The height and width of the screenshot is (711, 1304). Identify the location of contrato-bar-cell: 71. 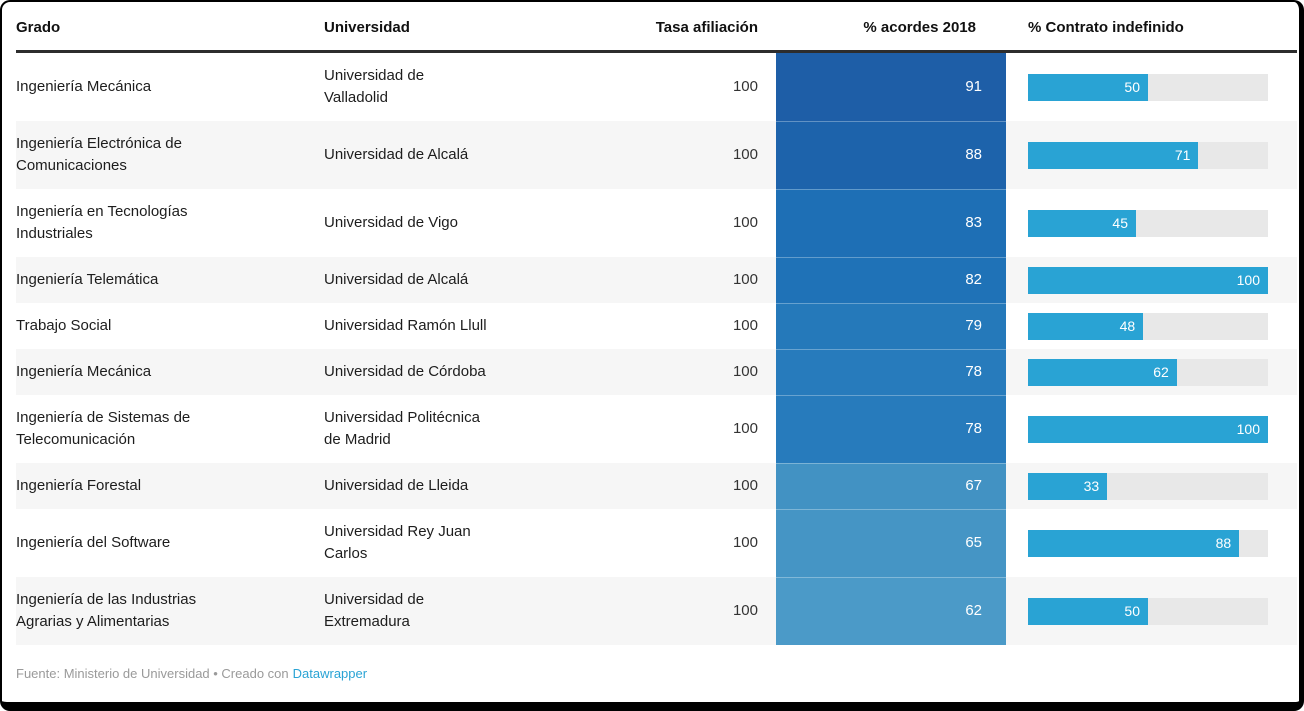
(1148, 155).